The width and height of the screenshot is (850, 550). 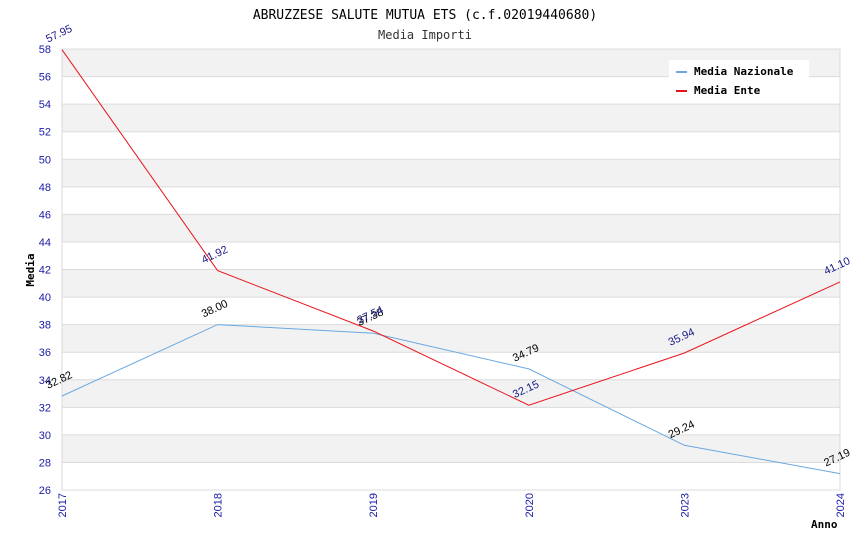 What do you see at coordinates (45, 408) in the screenshot?
I see `y-tick-label: 32` at bounding box center [45, 408].